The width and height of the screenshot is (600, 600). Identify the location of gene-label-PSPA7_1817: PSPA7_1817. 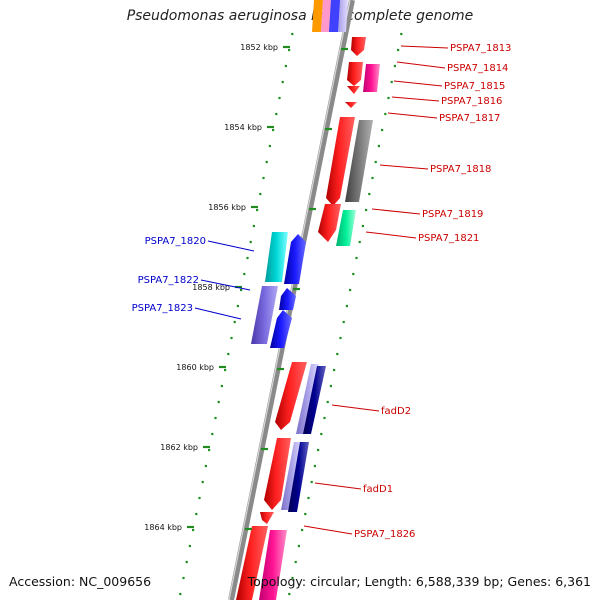
(469, 118).